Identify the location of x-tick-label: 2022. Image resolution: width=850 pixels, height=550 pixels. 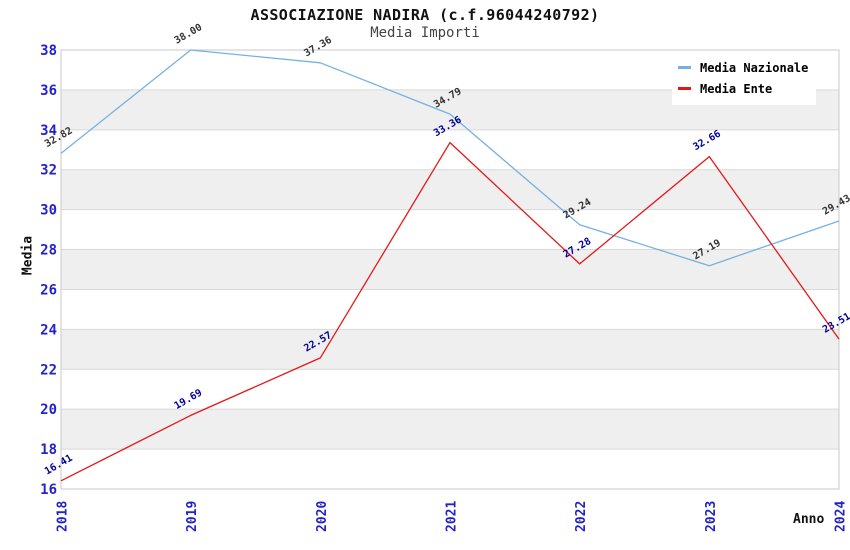
(581, 516).